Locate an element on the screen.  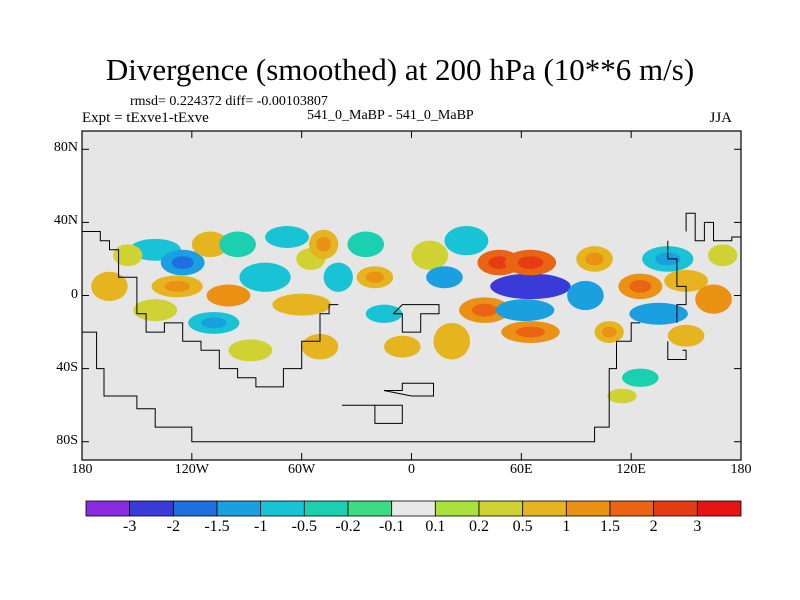
expt-label: Expt = tExve1-tExve is located at coordinates (145, 118).